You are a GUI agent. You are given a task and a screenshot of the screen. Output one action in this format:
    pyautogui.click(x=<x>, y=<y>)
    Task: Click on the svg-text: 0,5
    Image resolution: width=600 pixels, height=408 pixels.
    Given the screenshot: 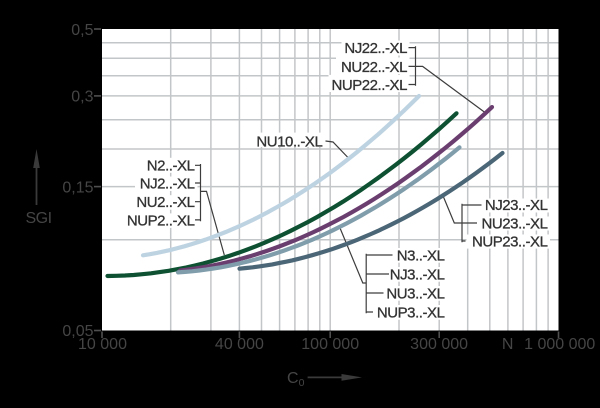 What is the action you would take?
    pyautogui.click(x=82, y=30)
    